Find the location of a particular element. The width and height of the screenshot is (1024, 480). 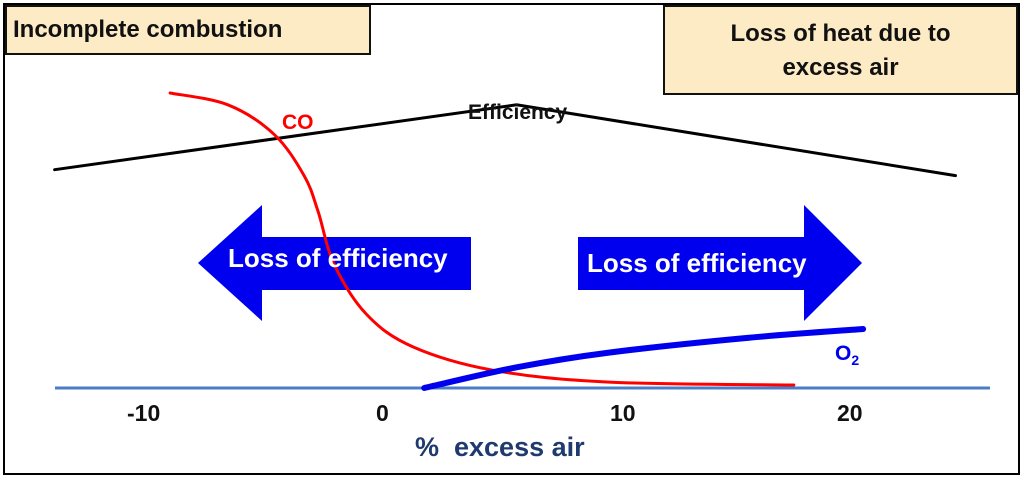

right-arrow-label: Loss of efficiency is located at coordinates (697, 263).